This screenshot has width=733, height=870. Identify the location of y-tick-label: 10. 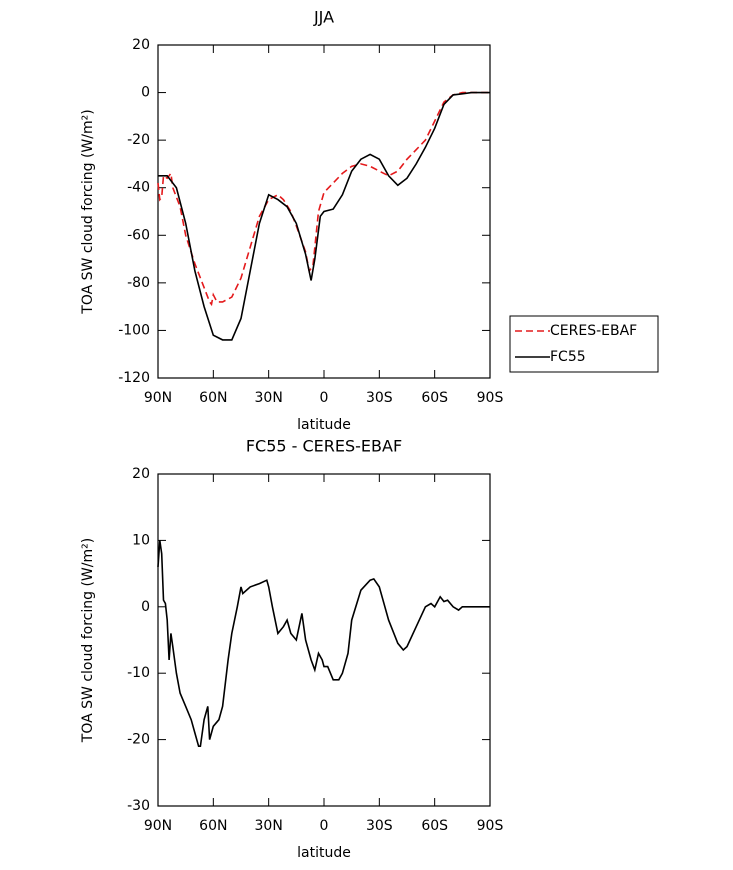
(141, 540).